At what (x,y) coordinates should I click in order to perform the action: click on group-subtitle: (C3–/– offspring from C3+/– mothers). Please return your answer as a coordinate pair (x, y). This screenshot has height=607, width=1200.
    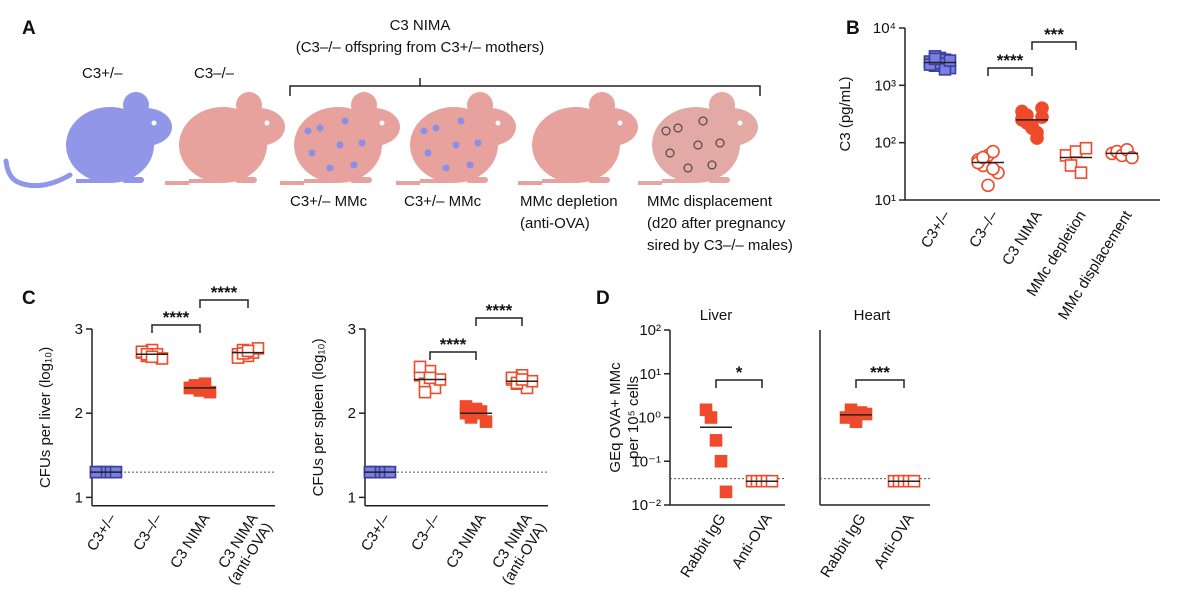
    Looking at the image, I should click on (420, 47).